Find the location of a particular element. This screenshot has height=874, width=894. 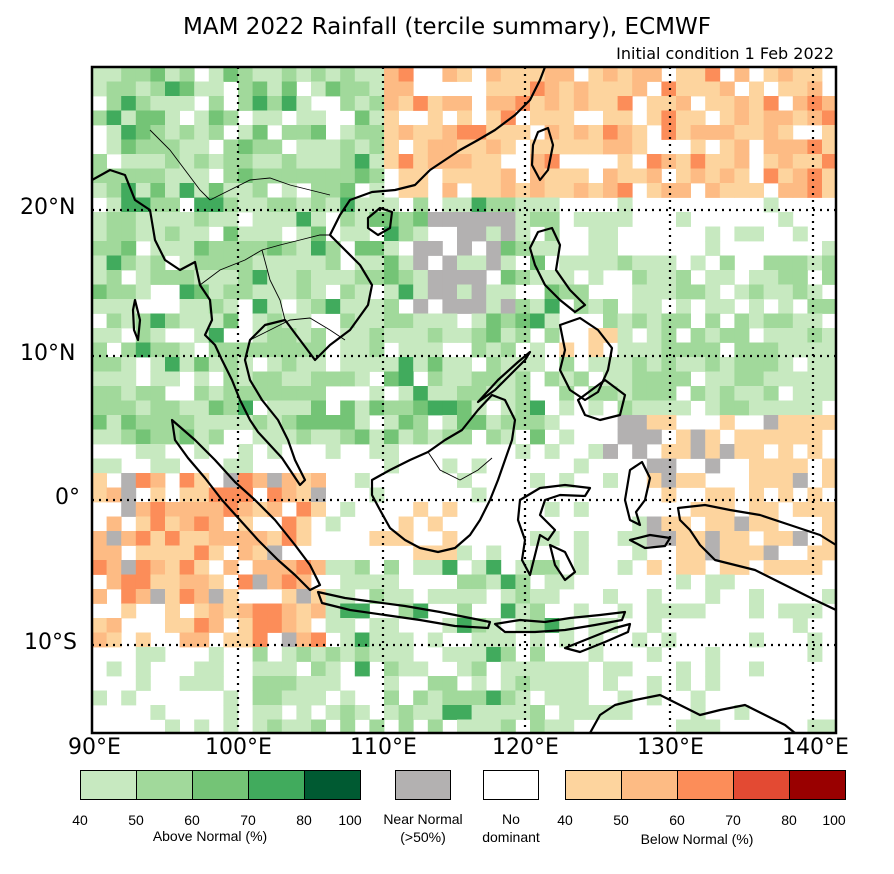

lat-label-10n: 10°N is located at coordinates (48, 353).